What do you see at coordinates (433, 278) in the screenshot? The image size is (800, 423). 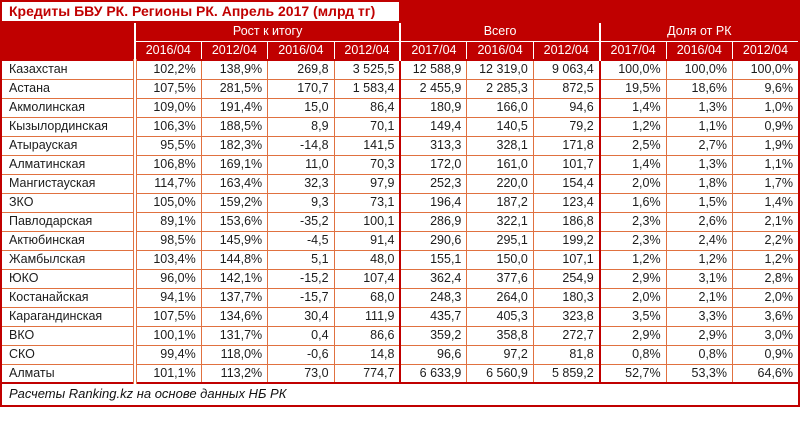 I see `value-cell: 362,4` at bounding box center [433, 278].